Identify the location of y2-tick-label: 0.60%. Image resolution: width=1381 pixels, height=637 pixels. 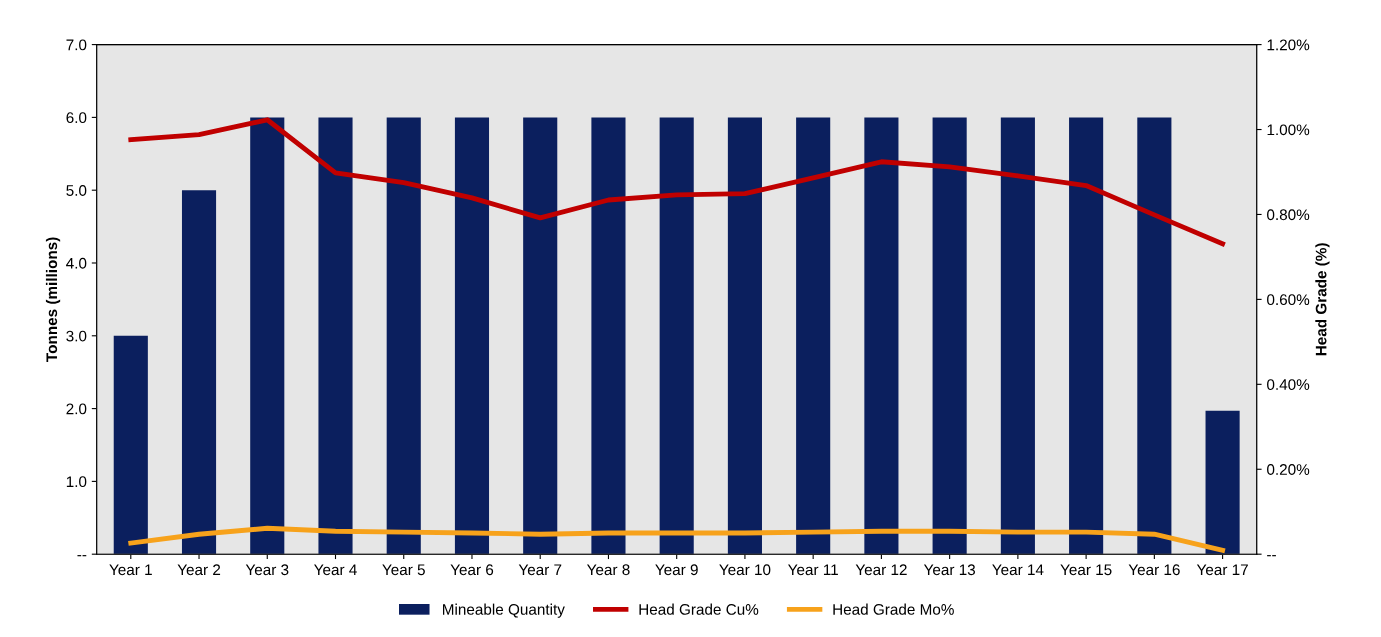
(1288, 300).